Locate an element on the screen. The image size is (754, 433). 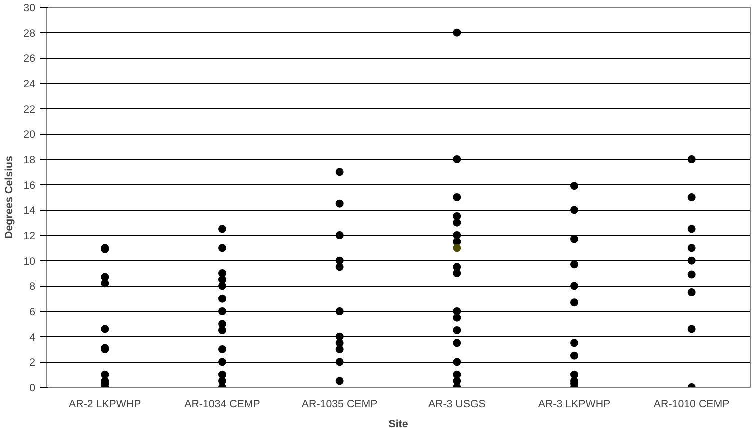
y-tick-label: 26 is located at coordinates (30, 59).